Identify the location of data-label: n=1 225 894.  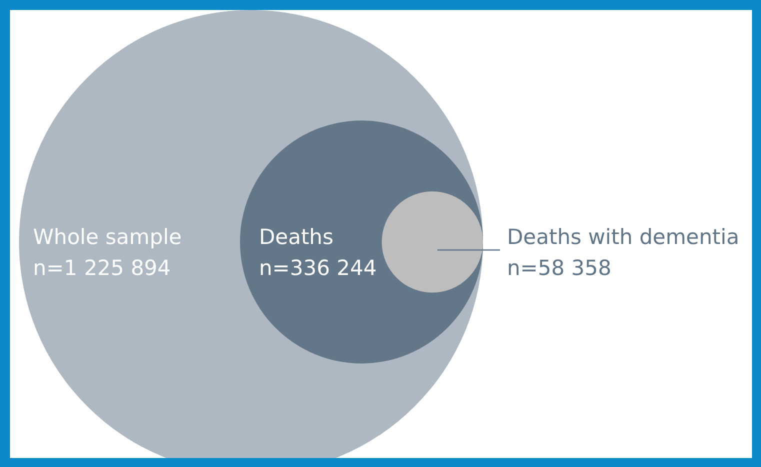
(102, 268).